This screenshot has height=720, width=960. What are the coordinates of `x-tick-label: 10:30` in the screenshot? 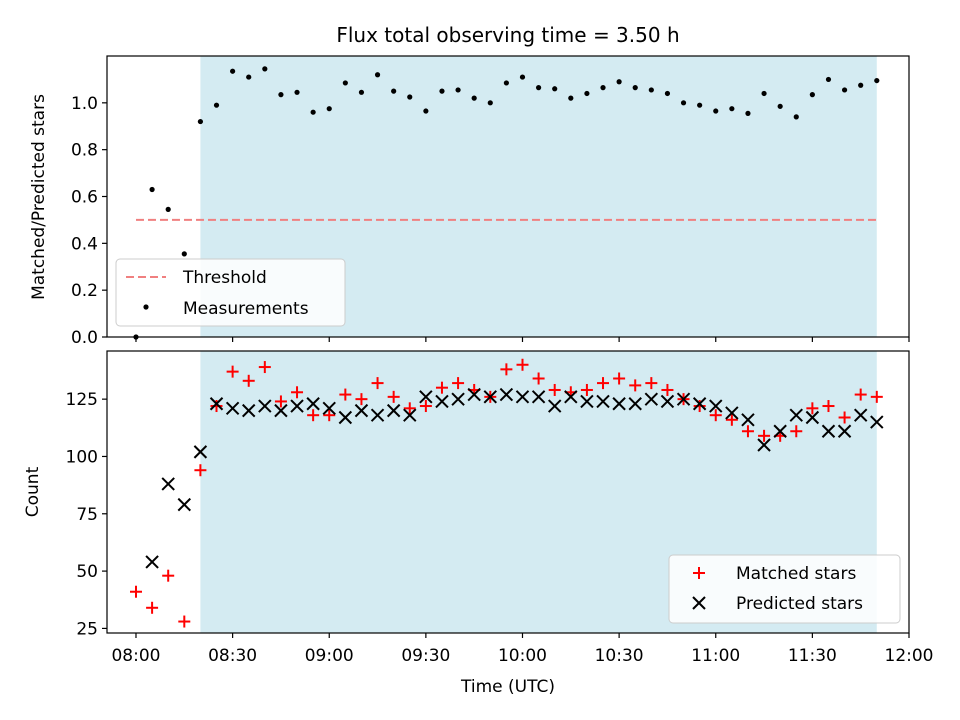 It's located at (619, 656).